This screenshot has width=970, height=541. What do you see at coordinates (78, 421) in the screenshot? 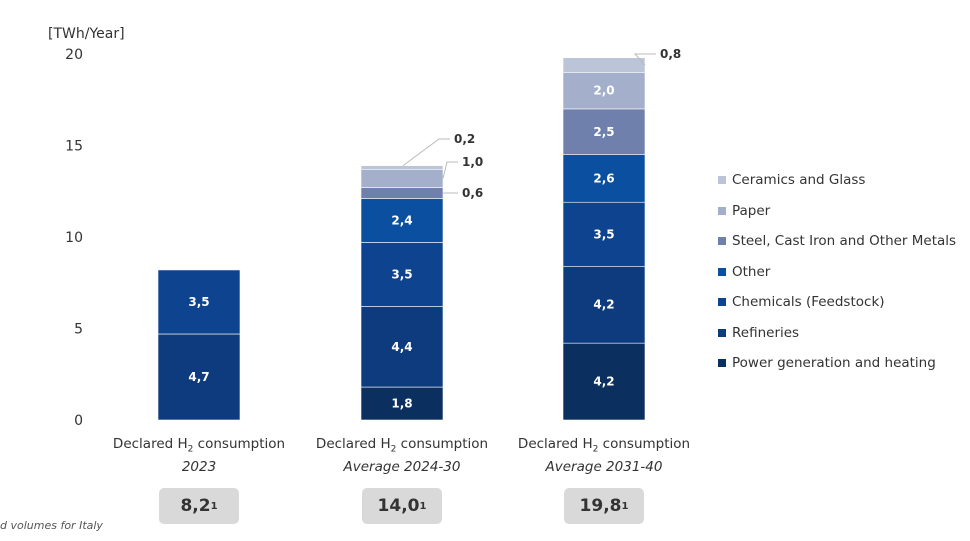
I see `y-tick-label: 0` at bounding box center [78, 421].